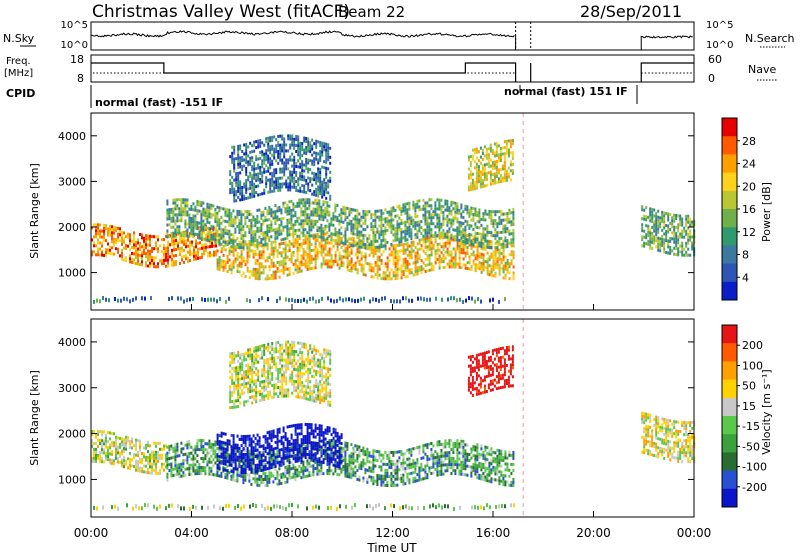 This screenshot has height=554, width=800. What do you see at coordinates (711, 78) in the screenshot?
I see `freq-right-tick-bottom: 0` at bounding box center [711, 78].